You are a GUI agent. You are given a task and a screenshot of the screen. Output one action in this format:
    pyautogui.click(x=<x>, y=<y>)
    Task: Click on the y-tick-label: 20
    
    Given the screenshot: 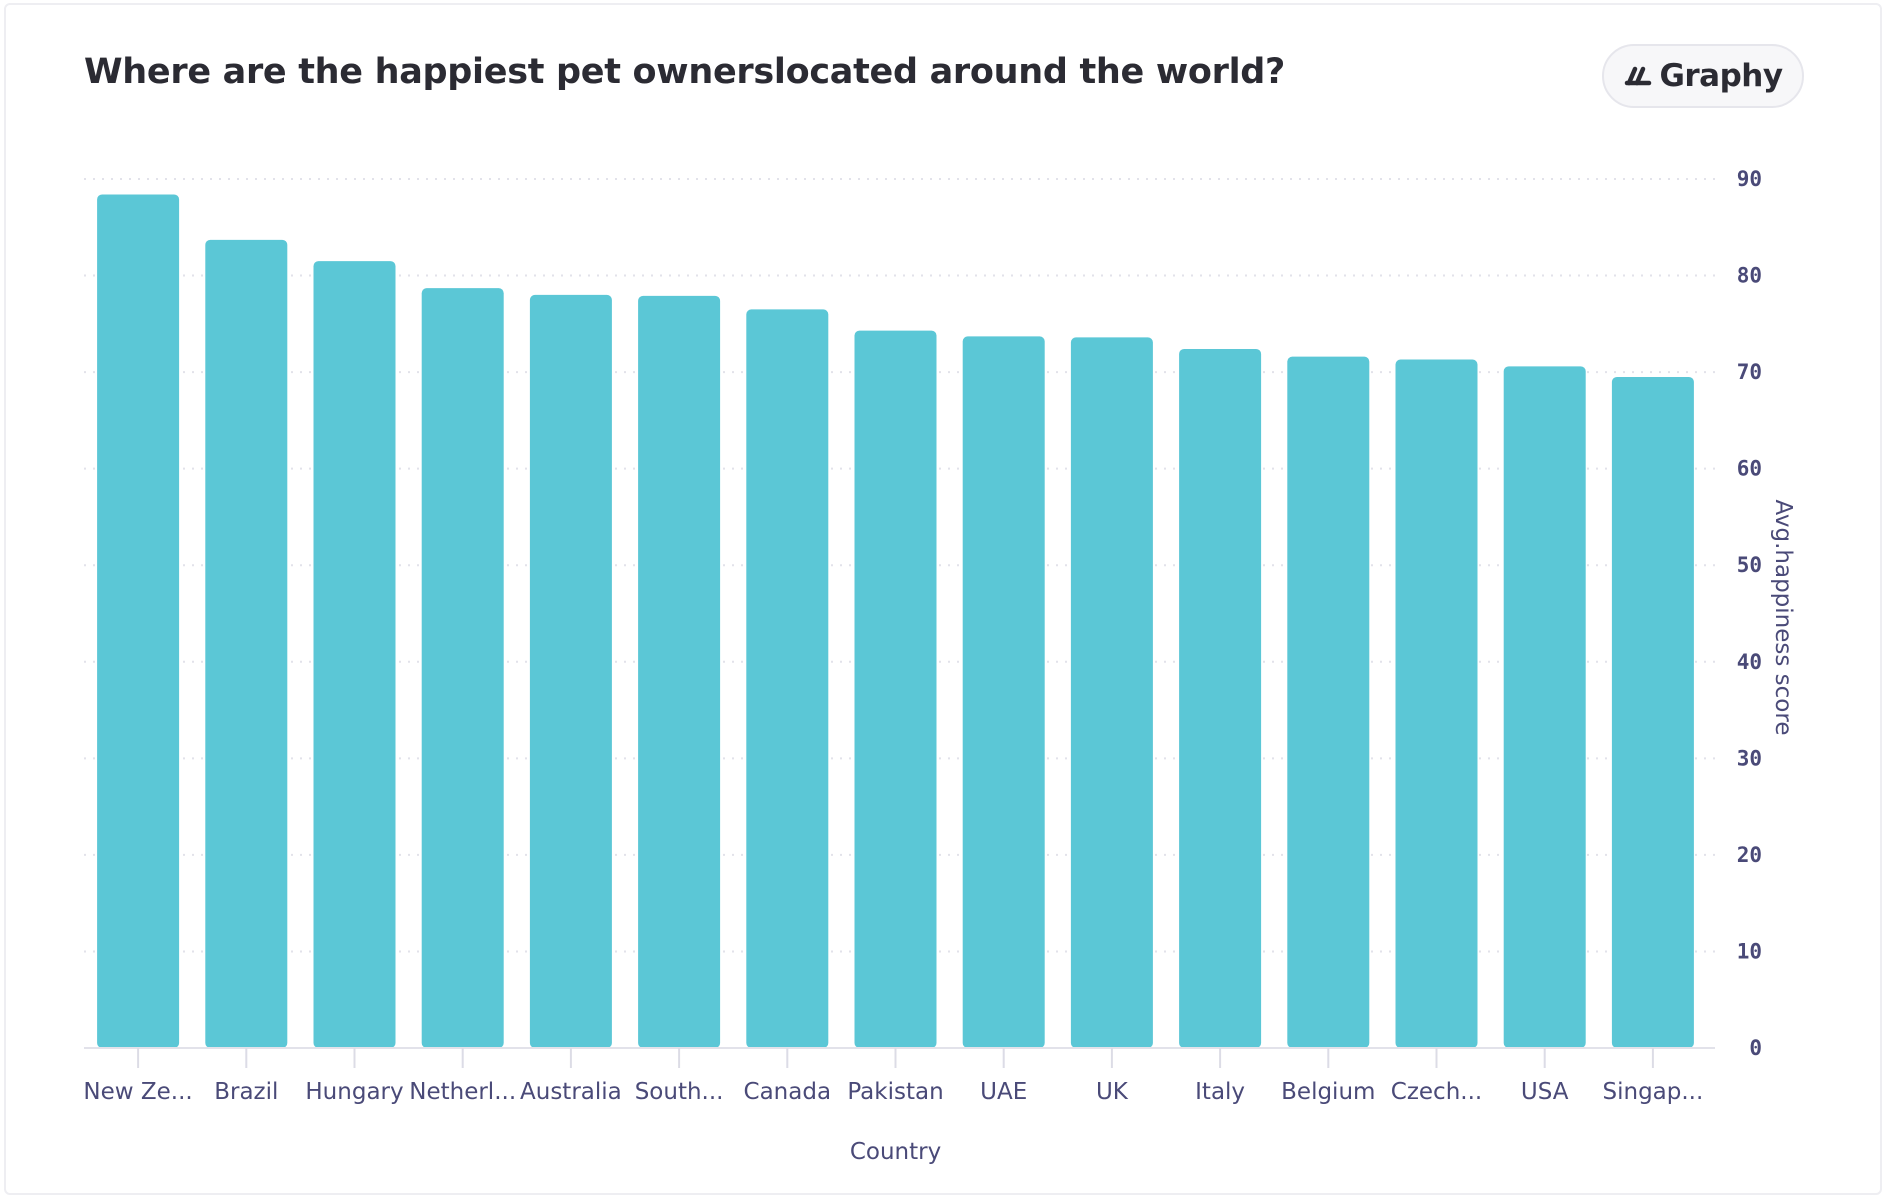 What is the action you would take?
    pyautogui.click(x=1749, y=855)
    